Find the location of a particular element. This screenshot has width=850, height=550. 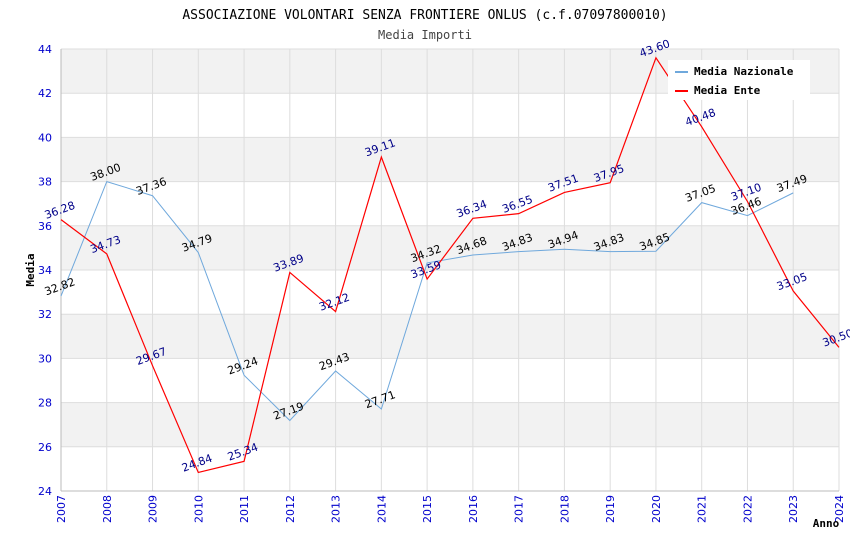

y-tick-label-24: 24 is located at coordinates (45, 491).